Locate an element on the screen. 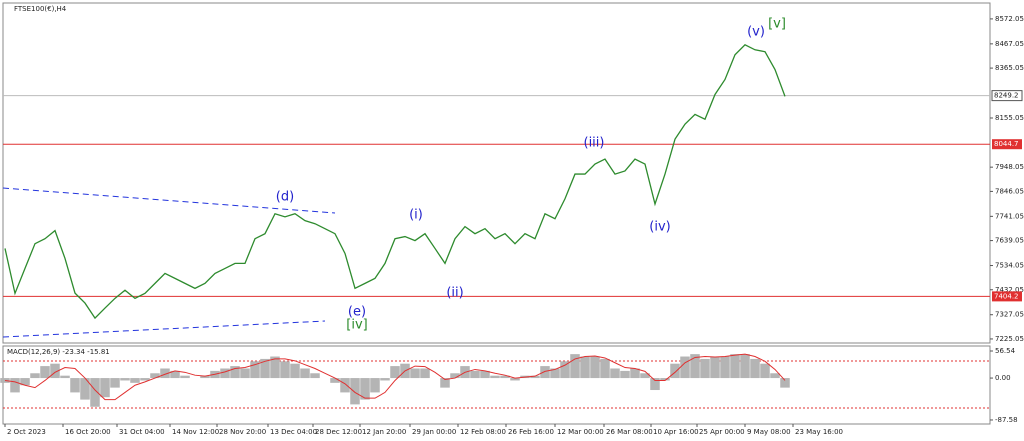 The width and height of the screenshot is (1024, 441). y-tick-label: 7741.05 is located at coordinates (1009, 216).